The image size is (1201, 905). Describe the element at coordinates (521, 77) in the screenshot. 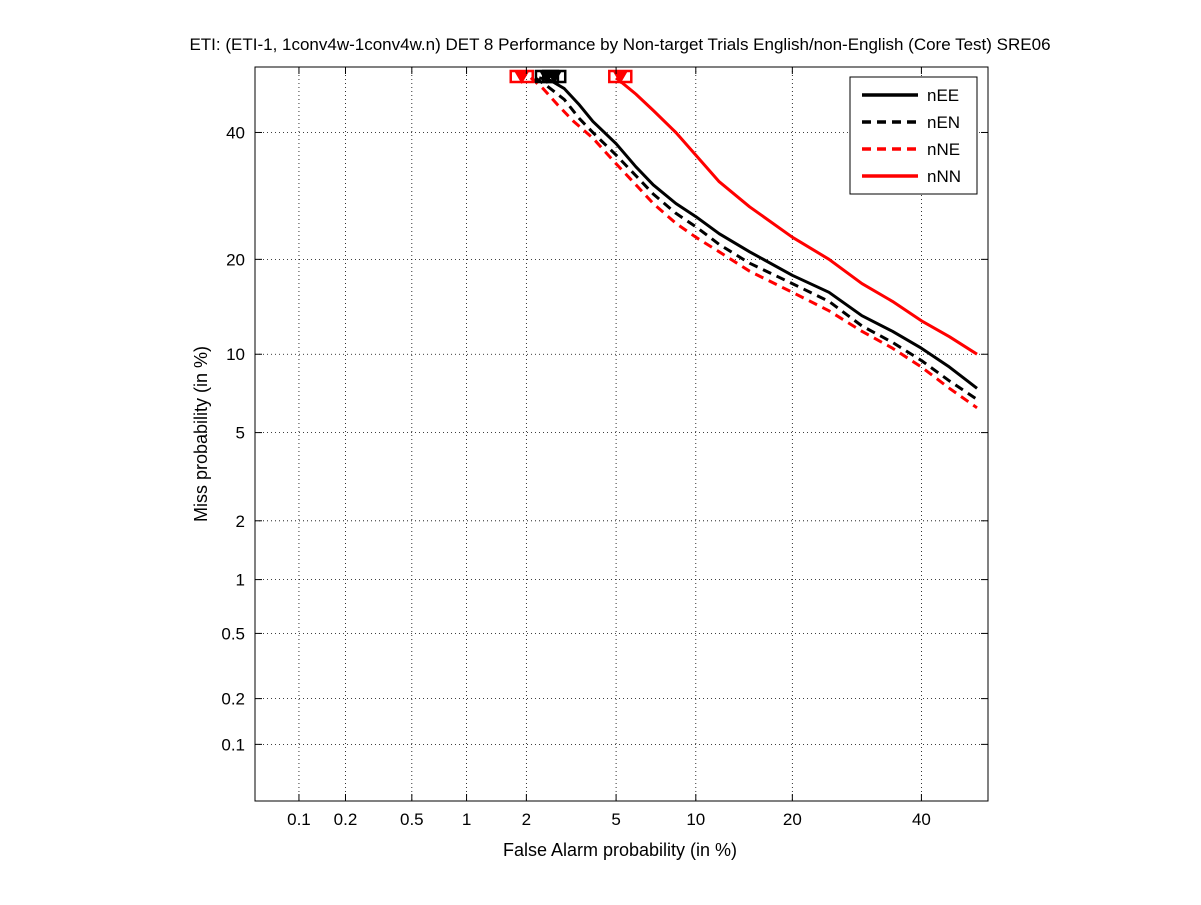

I see `operating-point-marker-nne` at that location.